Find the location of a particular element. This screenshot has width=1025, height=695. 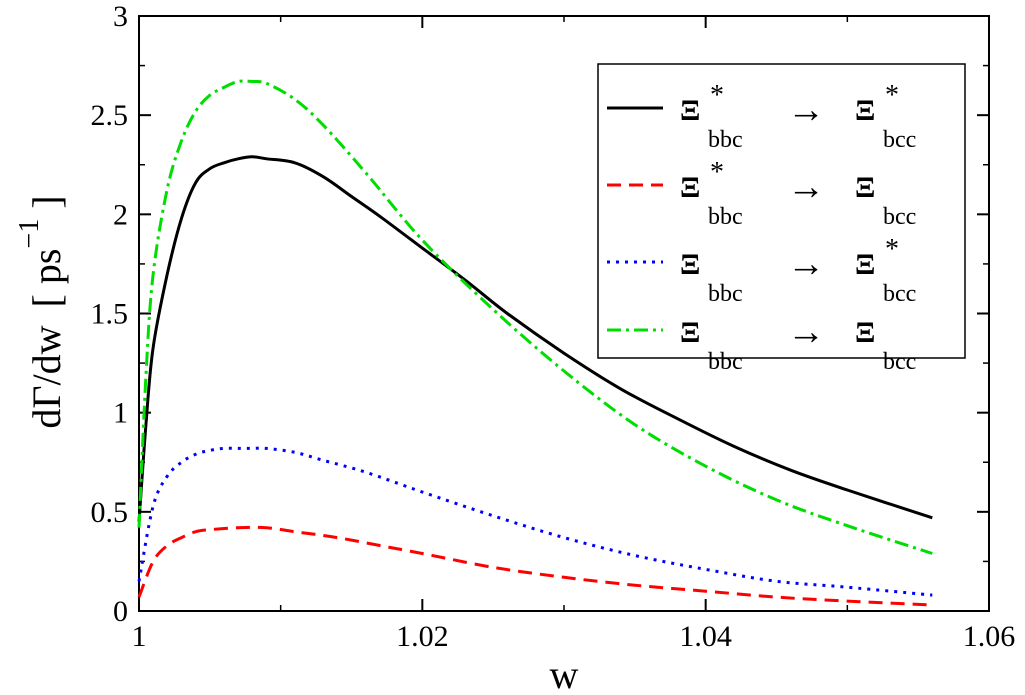

x-tick-label: 1.04 is located at coordinates (705, 636).